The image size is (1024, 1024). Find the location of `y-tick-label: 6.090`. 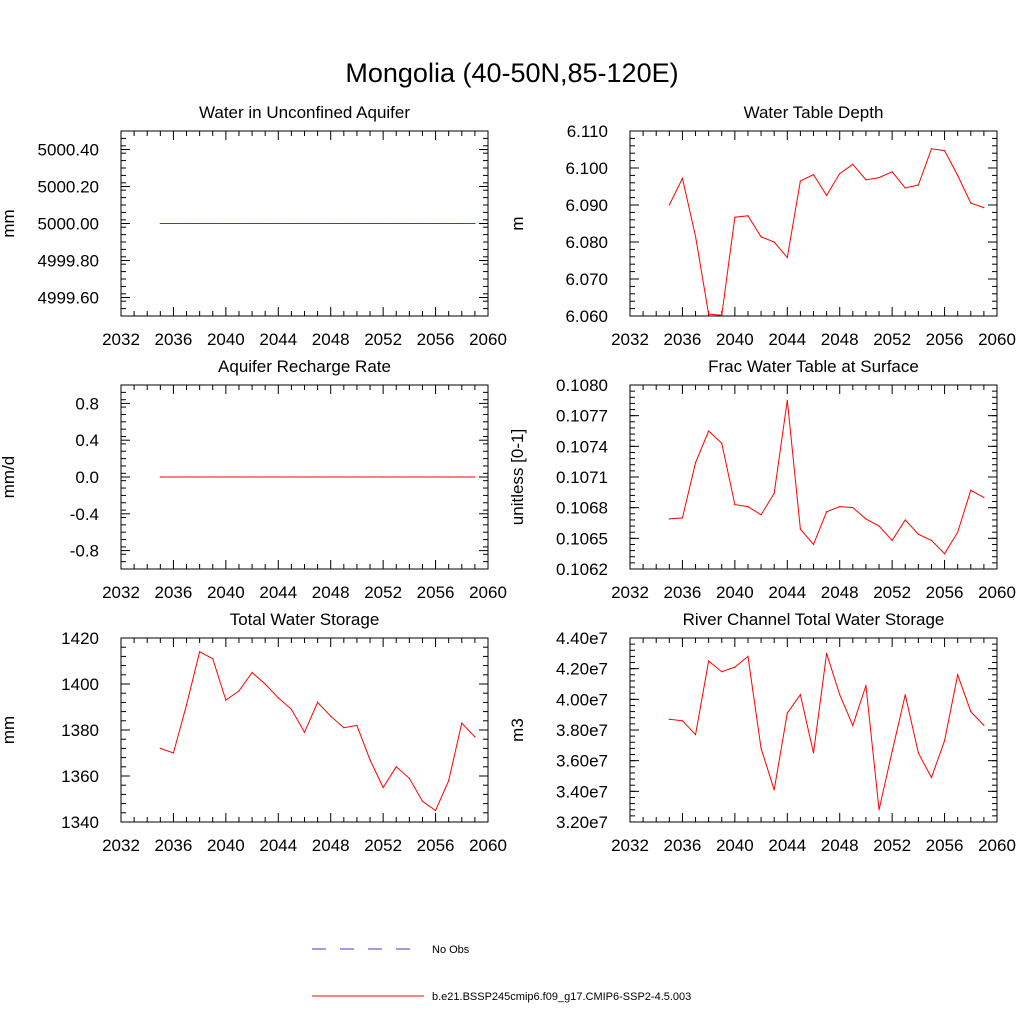

y-tick-label: 6.090 is located at coordinates (586, 205).